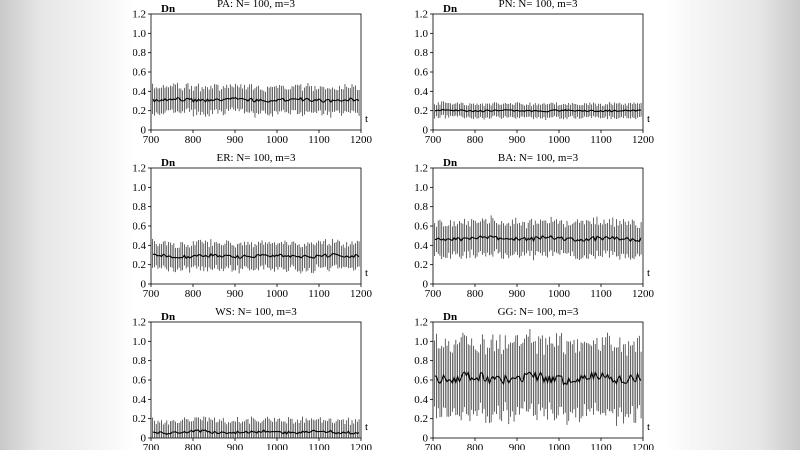  Describe the element at coordinates (256, 312) in the screenshot. I see `chart-title: WS: N= 100, m=3` at that location.